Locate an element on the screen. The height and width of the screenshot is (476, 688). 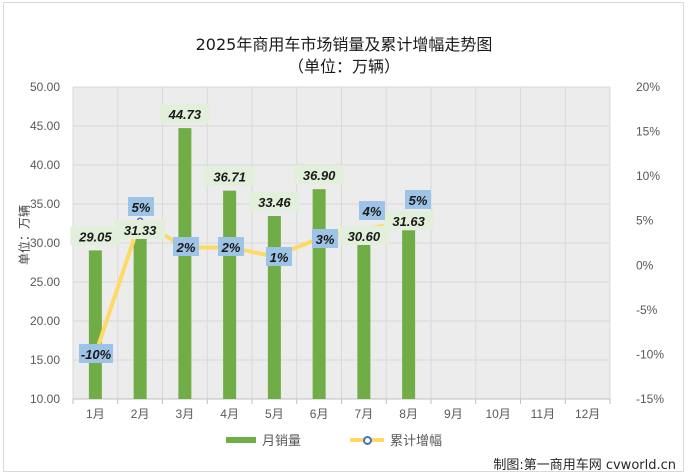
x-tick-label: 7月 is located at coordinates (364, 414).